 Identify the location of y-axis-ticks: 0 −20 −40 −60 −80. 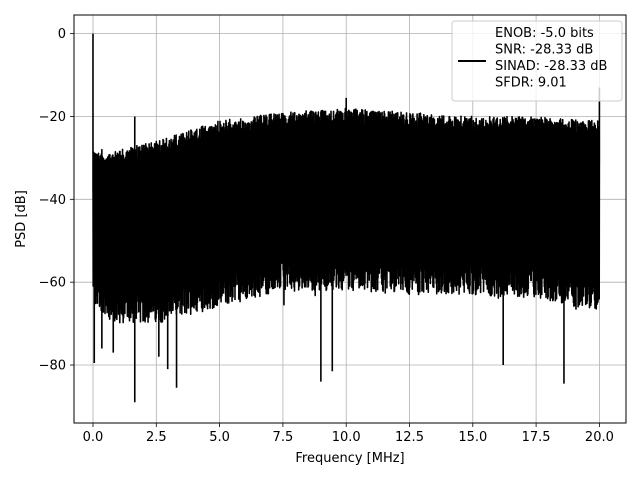
(56, 200).